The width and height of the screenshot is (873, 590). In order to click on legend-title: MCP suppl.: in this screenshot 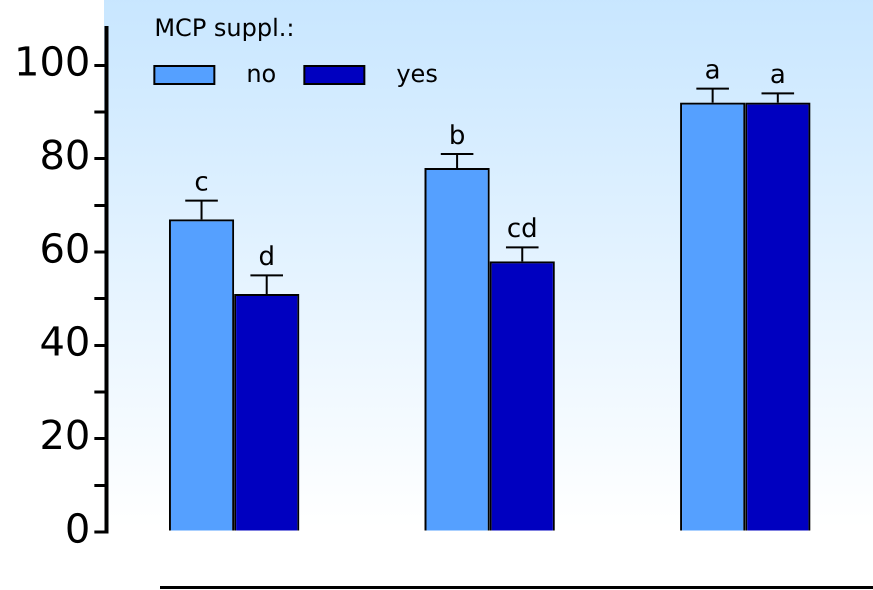, I will do `click(224, 28)`.